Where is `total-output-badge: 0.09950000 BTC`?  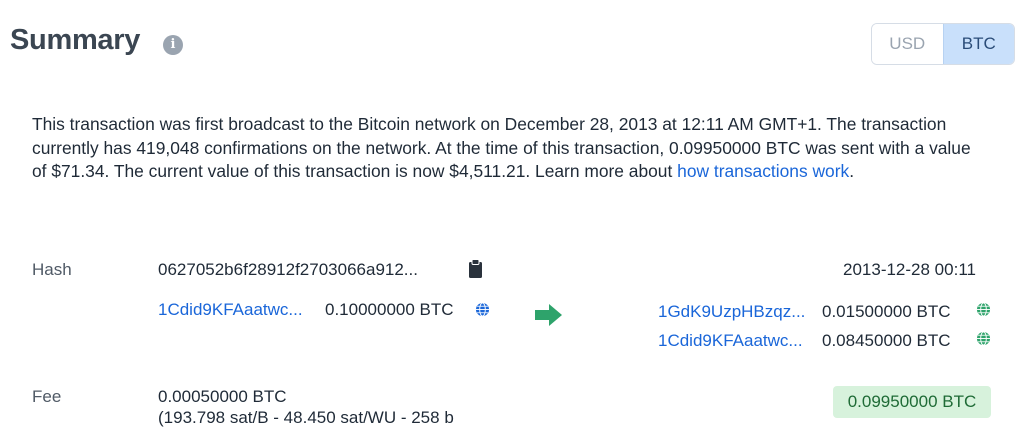 total-output-badge: 0.09950000 BTC is located at coordinates (912, 402).